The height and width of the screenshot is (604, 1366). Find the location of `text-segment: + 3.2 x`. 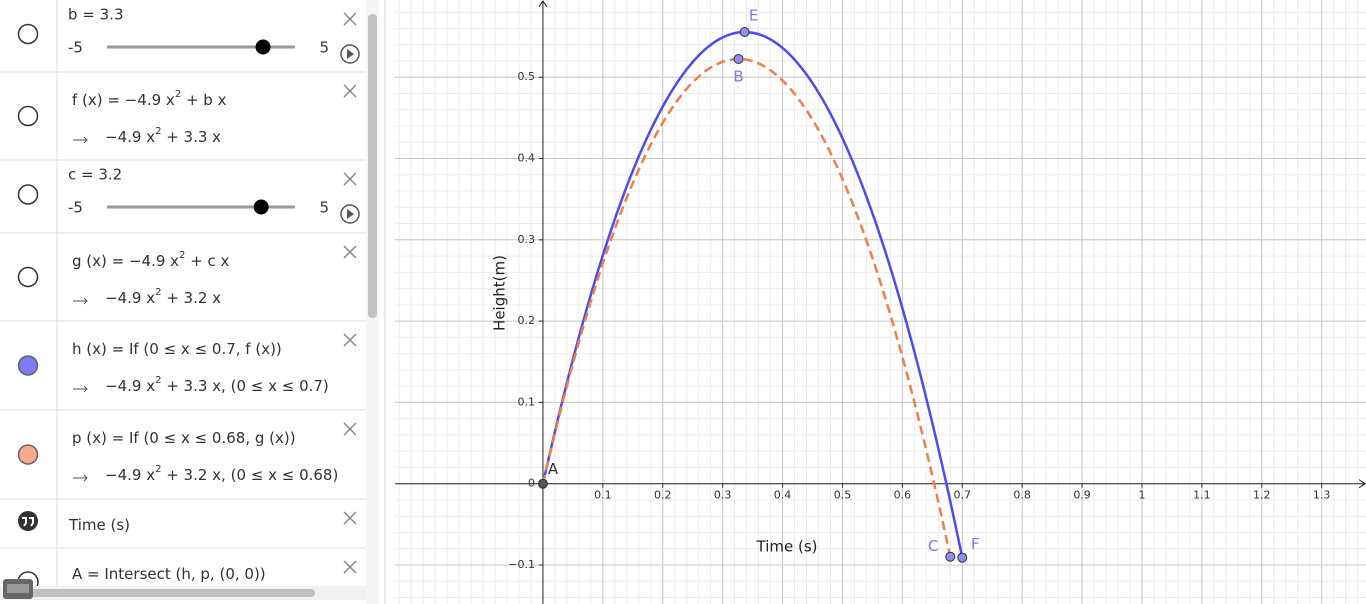

text-segment: + 3.2 x is located at coordinates (191, 298).